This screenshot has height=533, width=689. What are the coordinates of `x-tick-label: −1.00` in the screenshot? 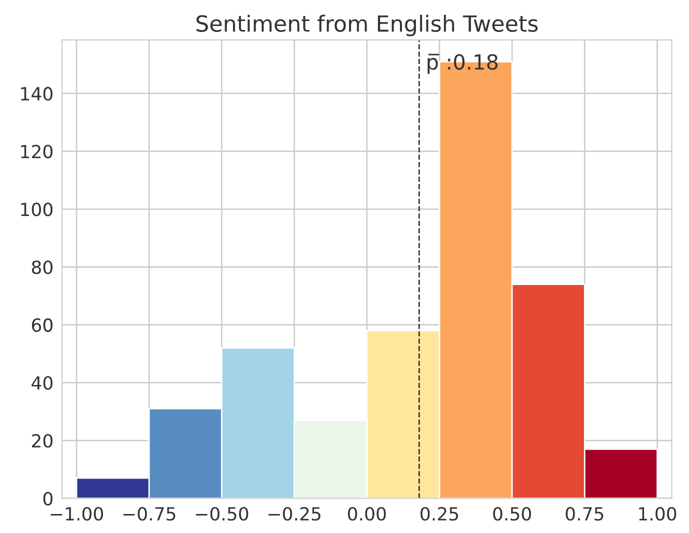 It's located at (76, 514).